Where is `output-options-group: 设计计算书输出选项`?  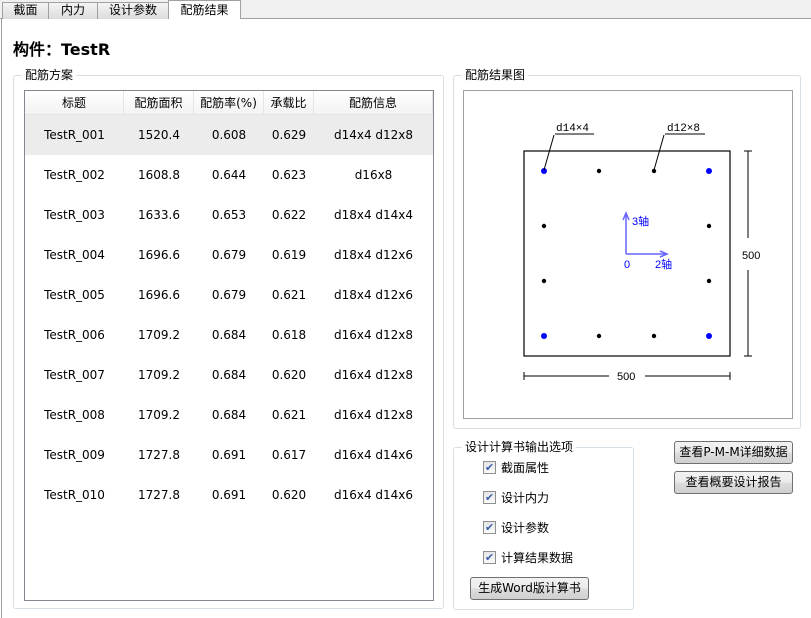 output-options-group: 设计计算书输出选项 is located at coordinates (543, 525).